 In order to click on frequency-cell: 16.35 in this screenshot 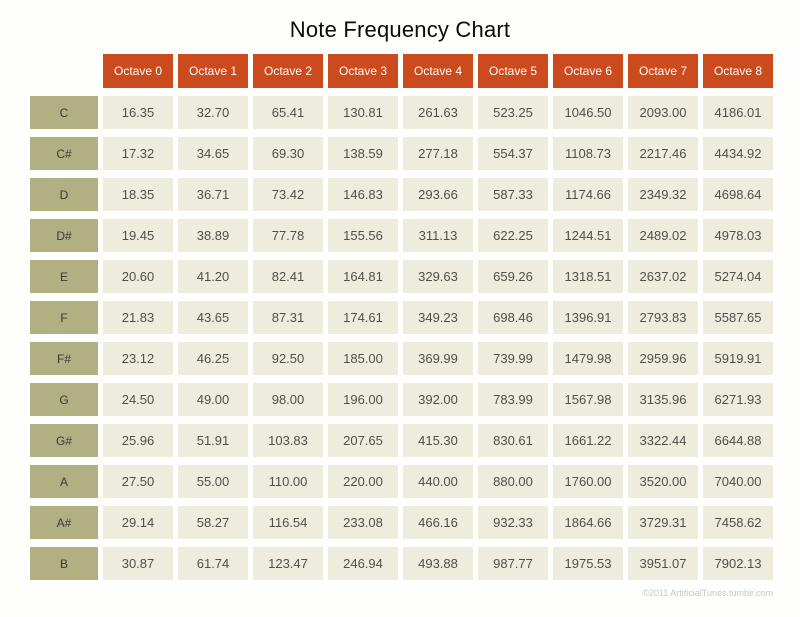, I will do `click(138, 112)`.